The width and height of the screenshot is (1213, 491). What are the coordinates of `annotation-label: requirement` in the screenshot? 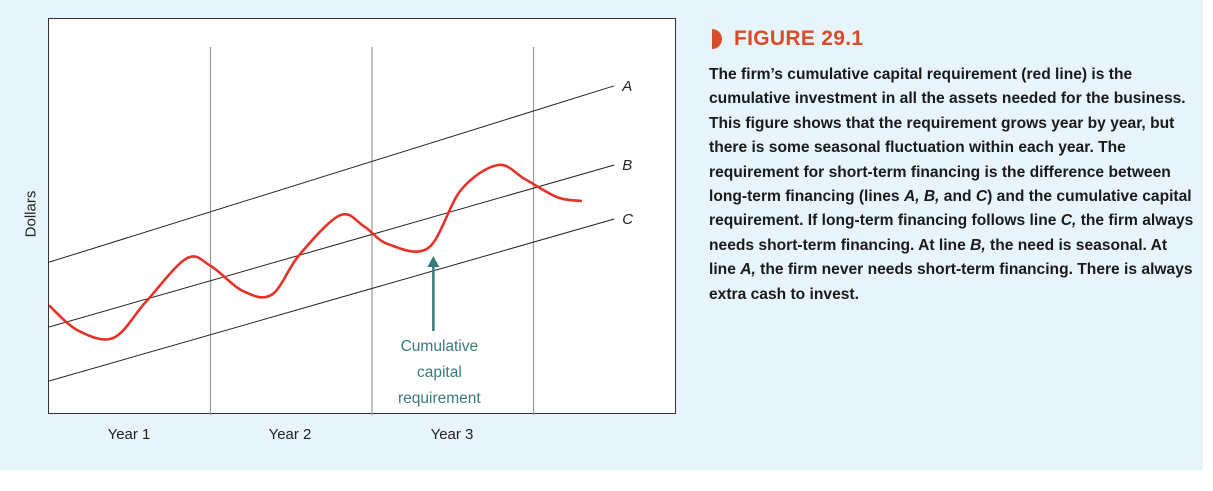 It's located at (439, 398).